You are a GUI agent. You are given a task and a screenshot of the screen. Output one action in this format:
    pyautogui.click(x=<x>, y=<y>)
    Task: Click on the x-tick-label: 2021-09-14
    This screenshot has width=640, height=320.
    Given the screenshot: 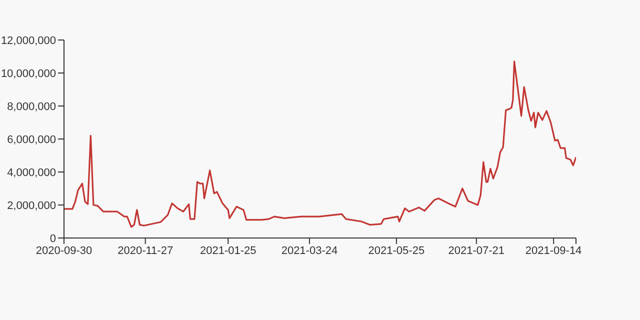 What is the action you would take?
    pyautogui.click(x=553, y=250)
    